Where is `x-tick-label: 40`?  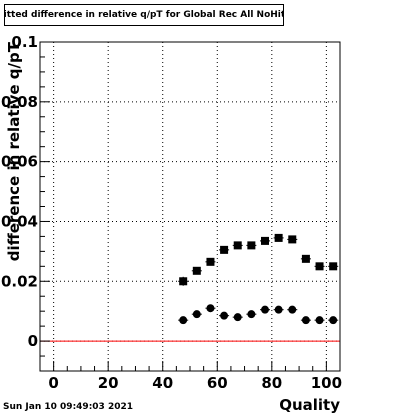
x-tick-label: 40 is located at coordinates (162, 383).